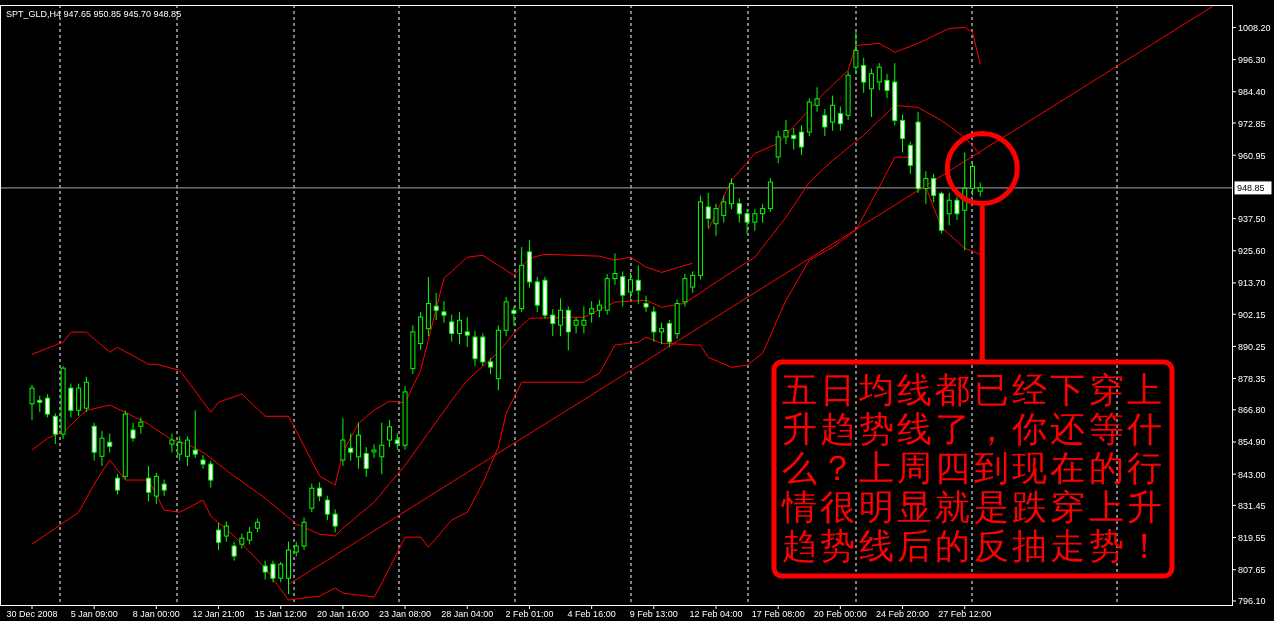 This screenshot has height=621, width=1274. I want to click on y-tick-label: 925.60, so click(1252, 251).